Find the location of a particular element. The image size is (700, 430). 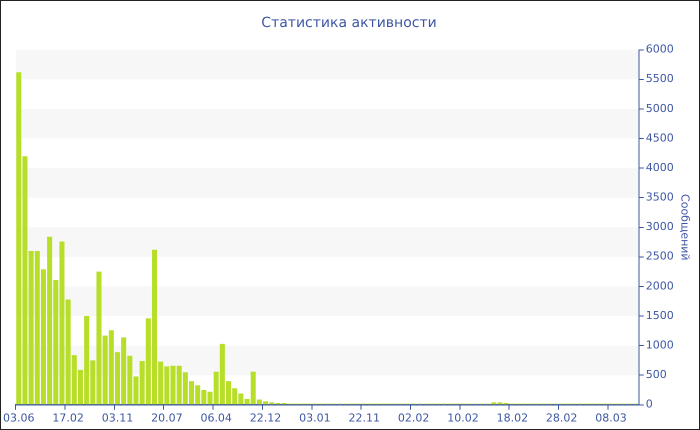

y-tick-label: 2000 is located at coordinates (660, 285).